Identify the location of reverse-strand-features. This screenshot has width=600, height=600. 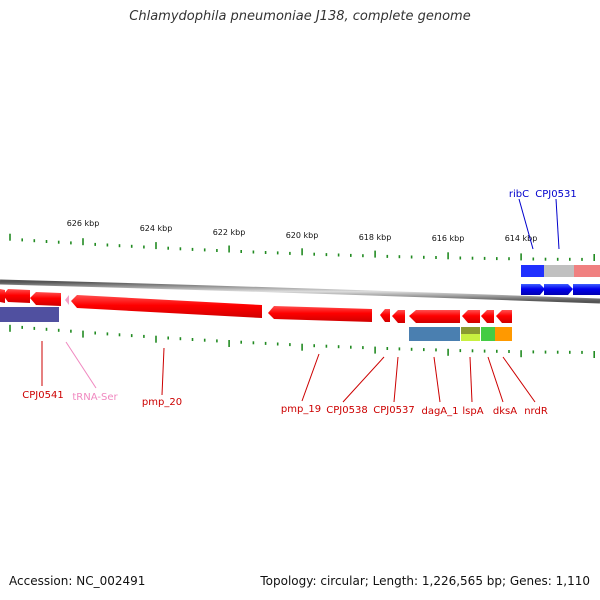
(256, 306).